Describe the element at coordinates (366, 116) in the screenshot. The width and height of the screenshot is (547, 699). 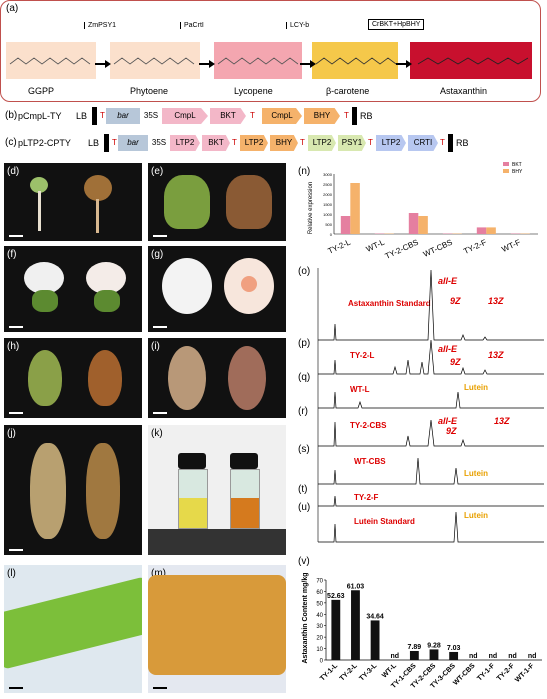
I see `construct-b-rb: RB` at that location.